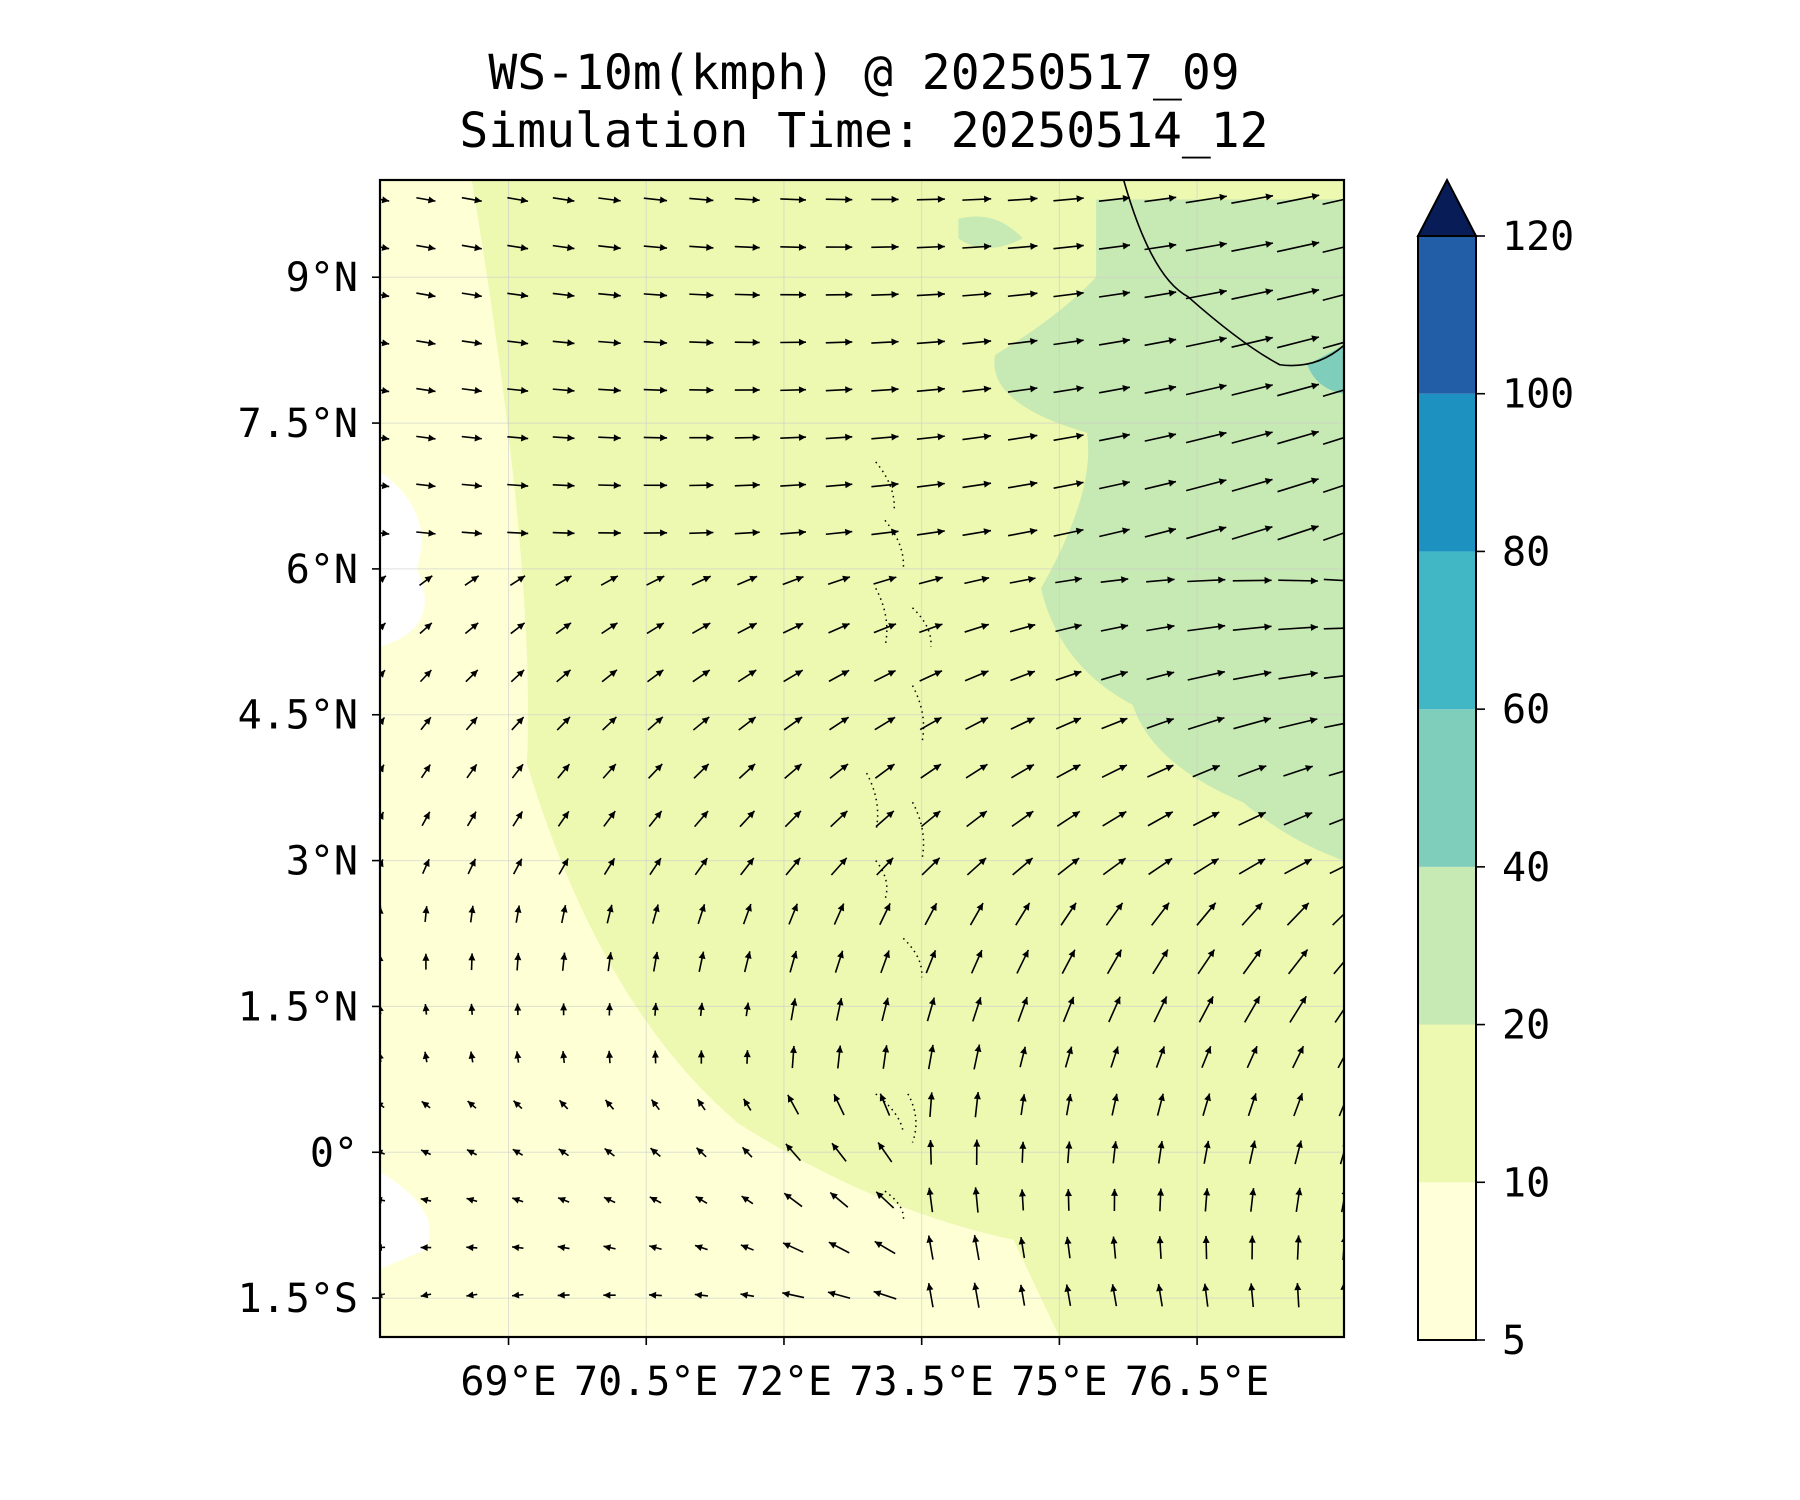  I want to click on colorbar-extend-arrow, so click(1447, 207).